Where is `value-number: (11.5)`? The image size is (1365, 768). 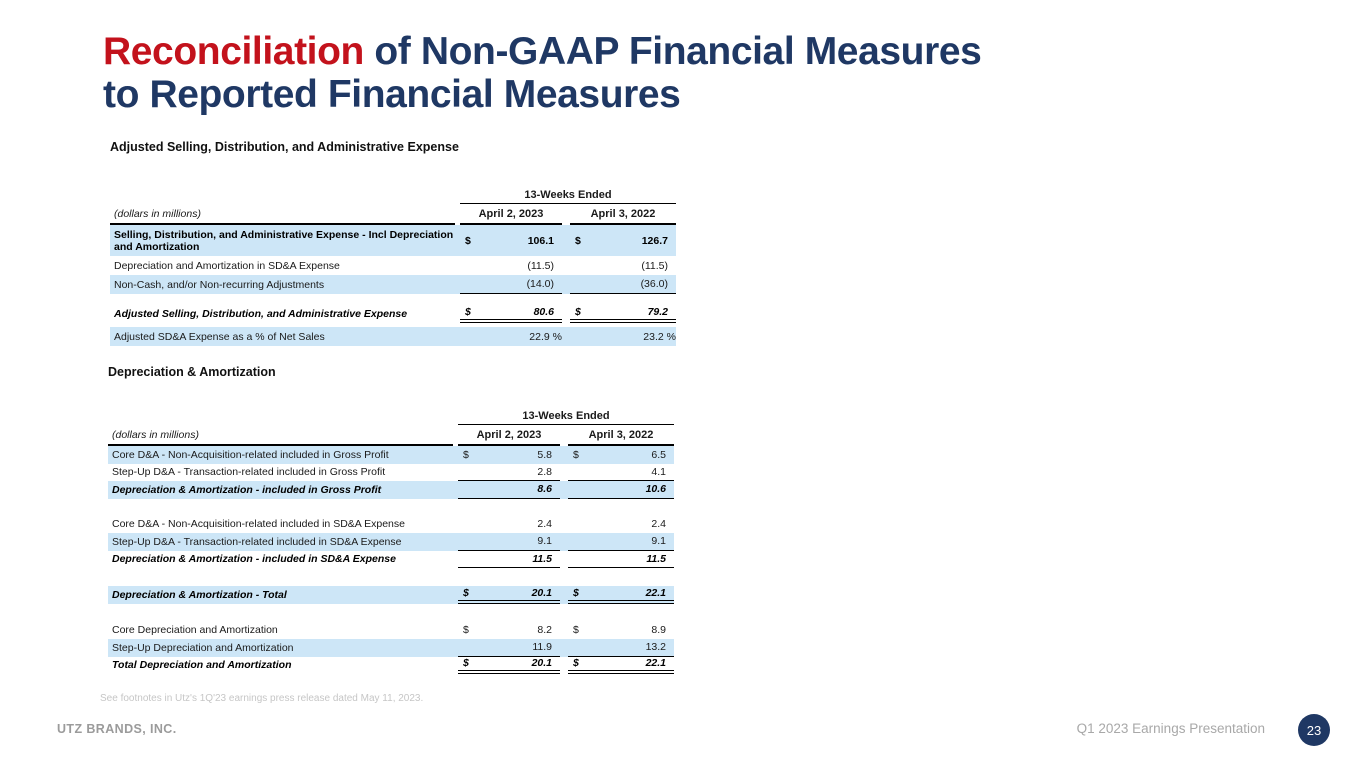 value-number: (11.5) is located at coordinates (540, 265).